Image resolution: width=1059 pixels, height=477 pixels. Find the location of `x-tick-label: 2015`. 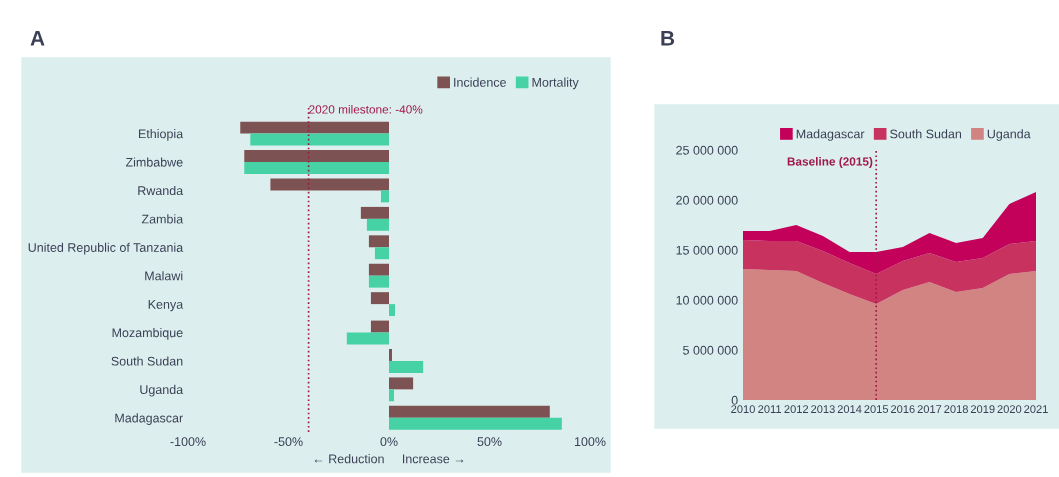

x-tick-label: 2015 is located at coordinates (876, 409).